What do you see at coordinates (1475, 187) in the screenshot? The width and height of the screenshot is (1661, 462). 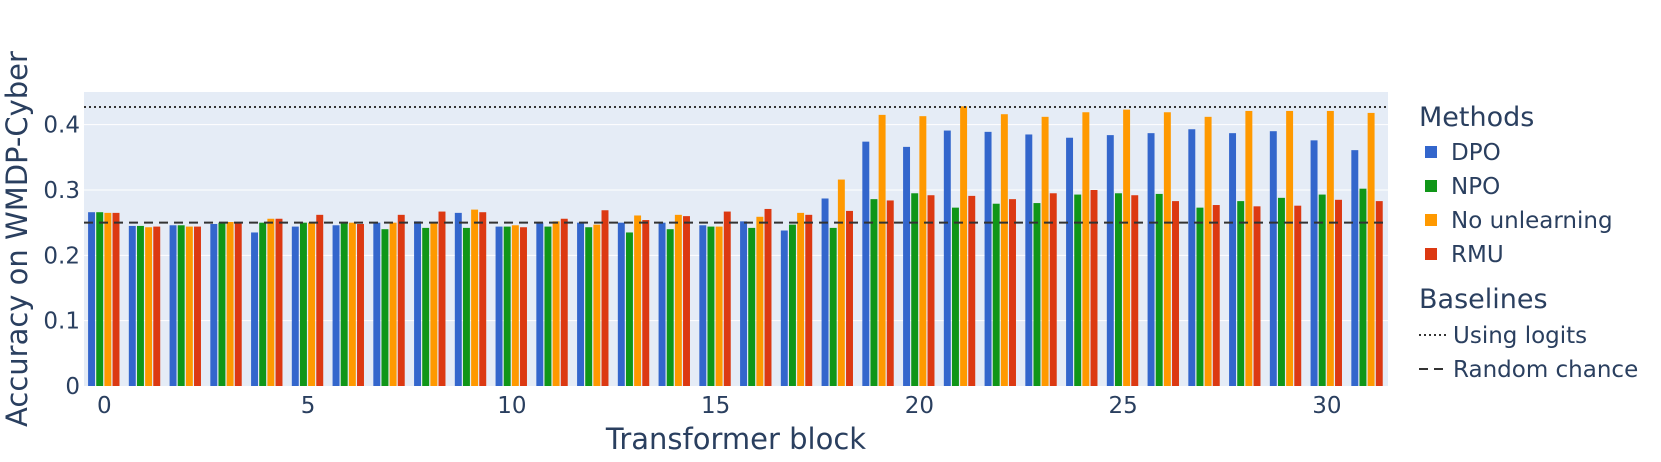 I see `legend-label: NPO` at bounding box center [1475, 187].